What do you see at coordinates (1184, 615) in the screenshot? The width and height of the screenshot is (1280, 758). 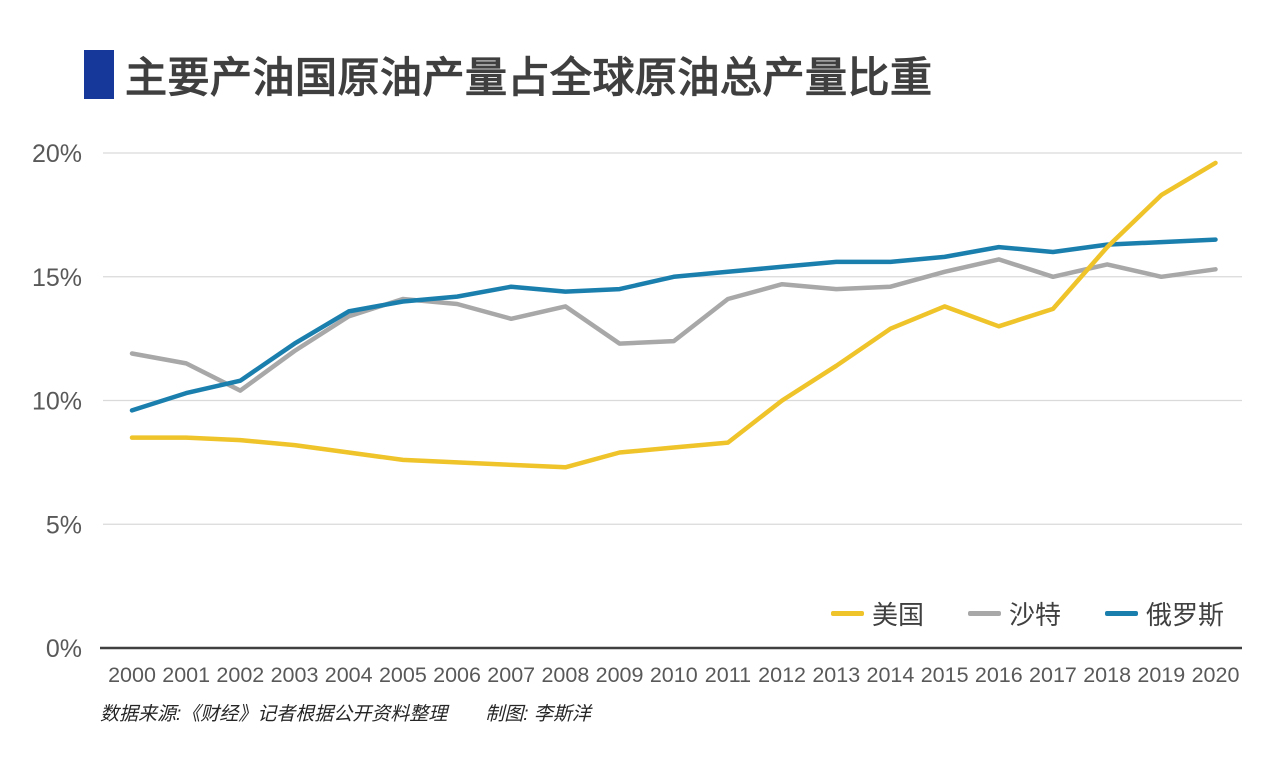 I see `legend-label: 俄罗斯` at bounding box center [1184, 615].